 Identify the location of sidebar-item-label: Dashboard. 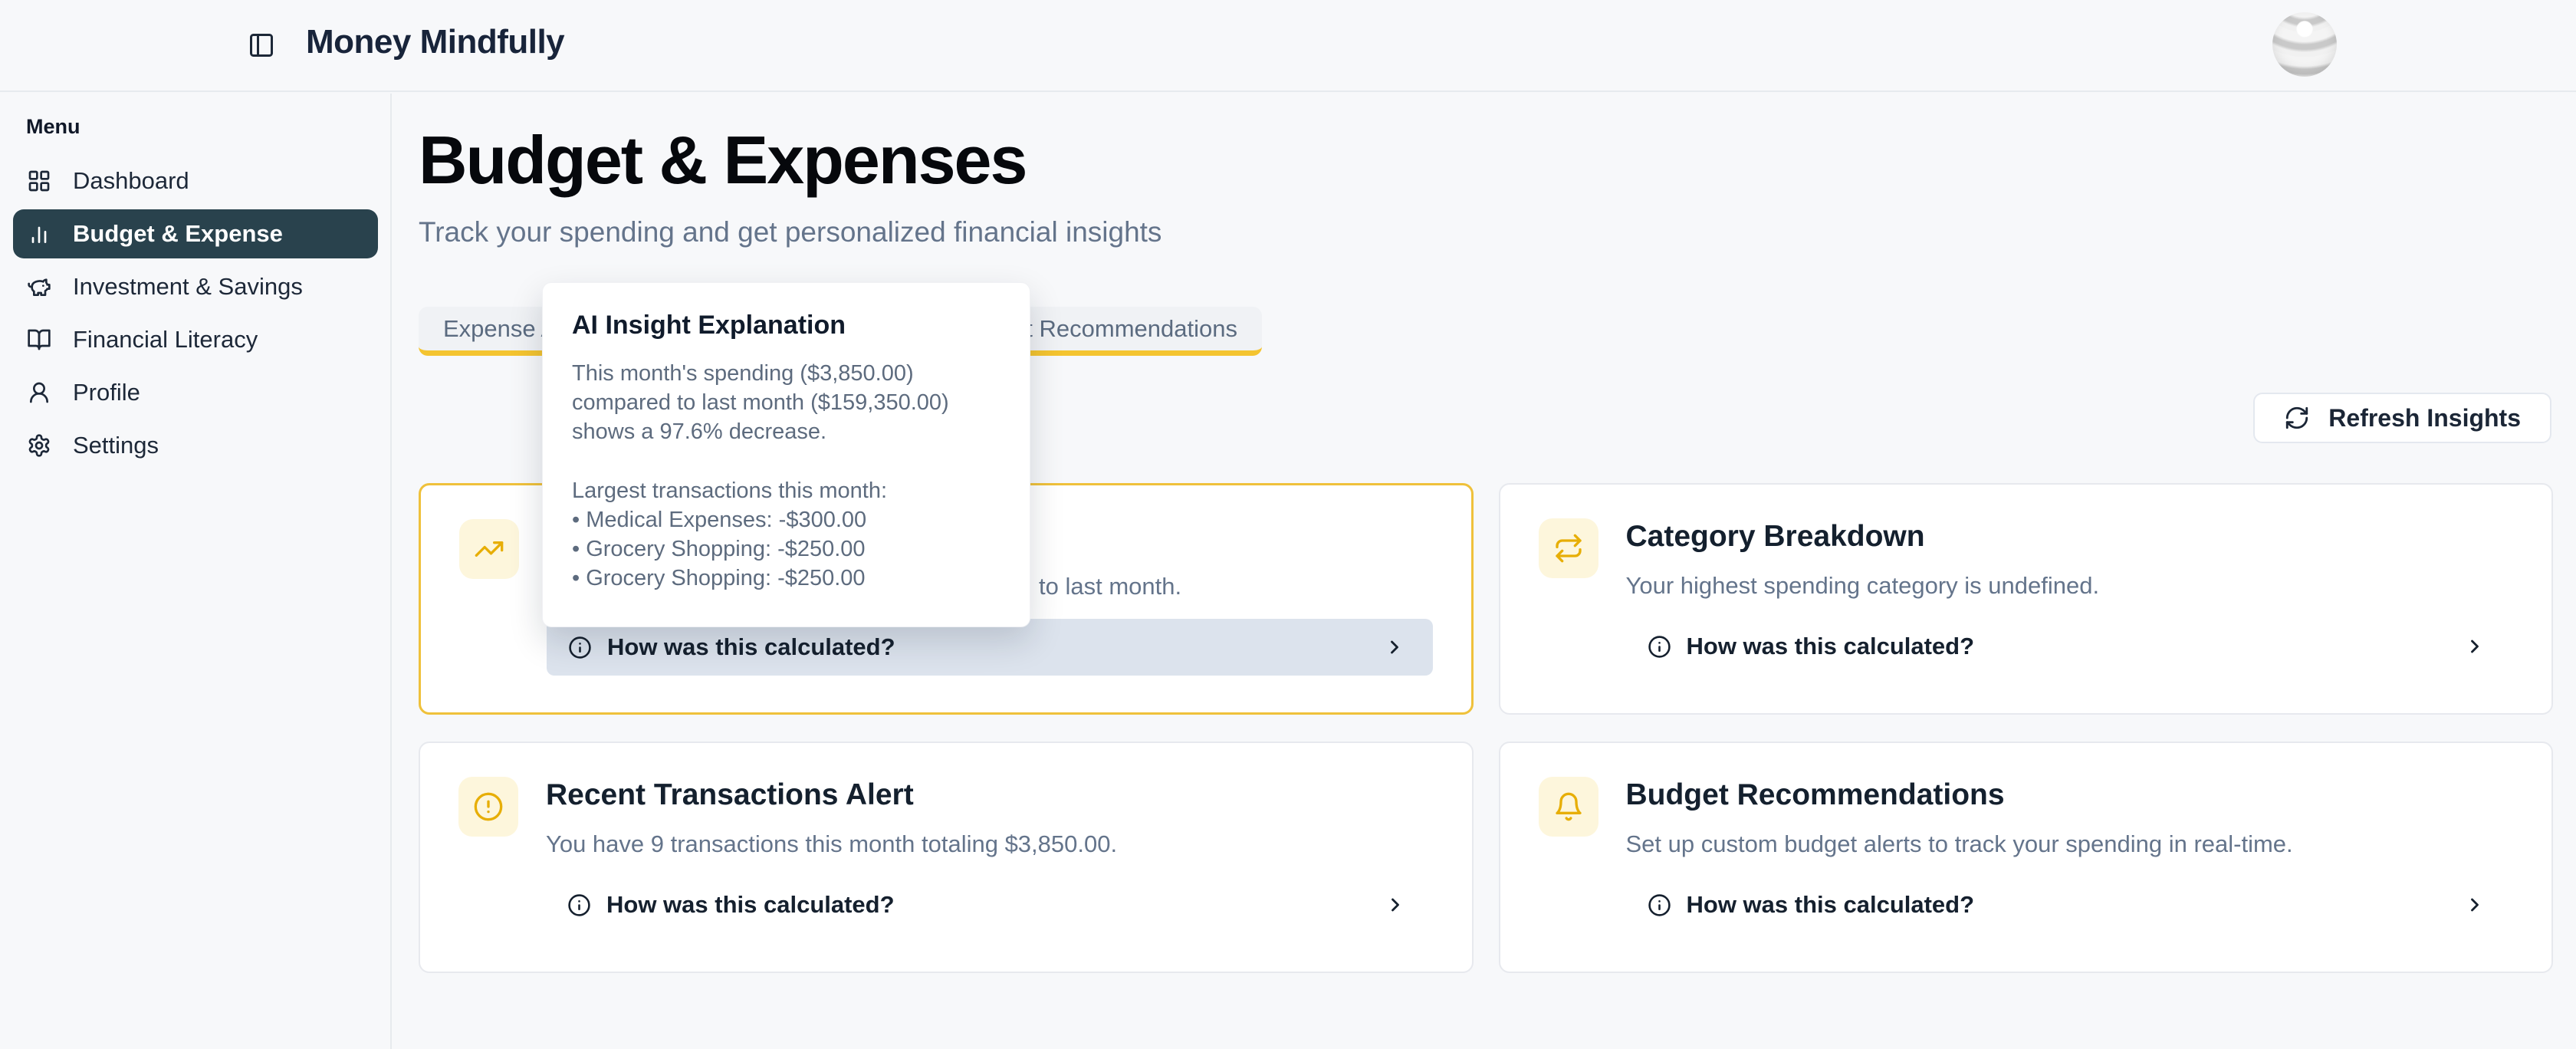
(131, 180).